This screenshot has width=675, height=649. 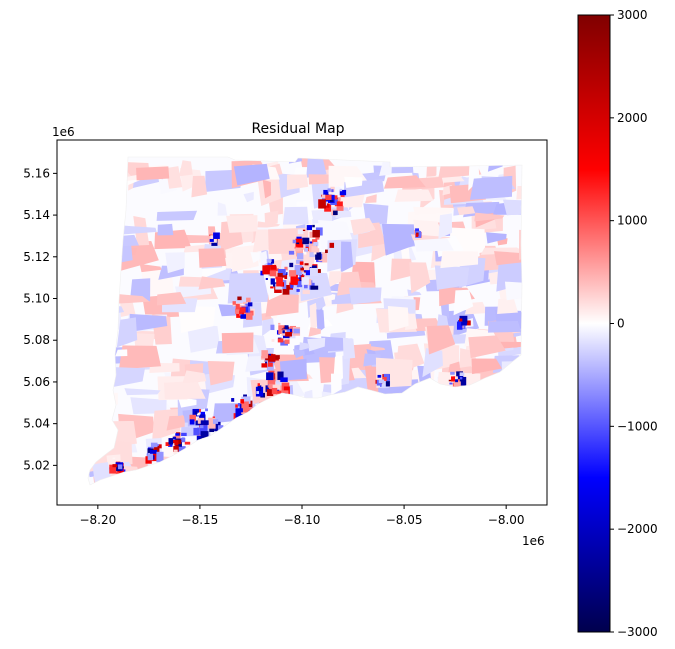 What do you see at coordinates (297, 129) in the screenshot?
I see `map-title: Residual Map` at bounding box center [297, 129].